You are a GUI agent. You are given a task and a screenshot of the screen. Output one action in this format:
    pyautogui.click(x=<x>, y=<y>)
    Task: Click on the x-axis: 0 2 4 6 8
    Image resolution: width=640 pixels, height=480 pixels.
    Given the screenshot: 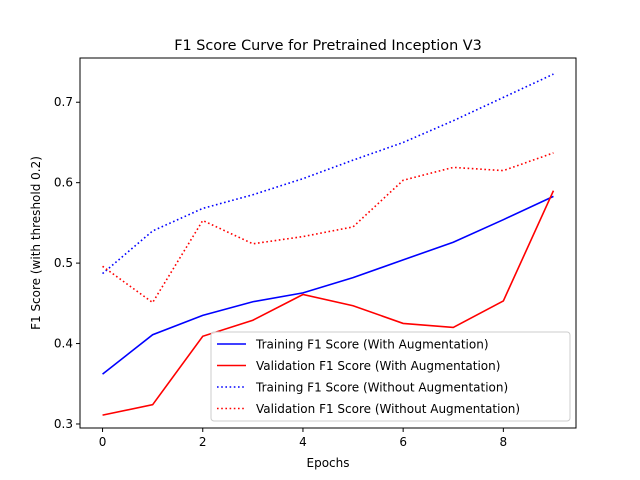 What is the action you would take?
    pyautogui.click(x=303, y=438)
    